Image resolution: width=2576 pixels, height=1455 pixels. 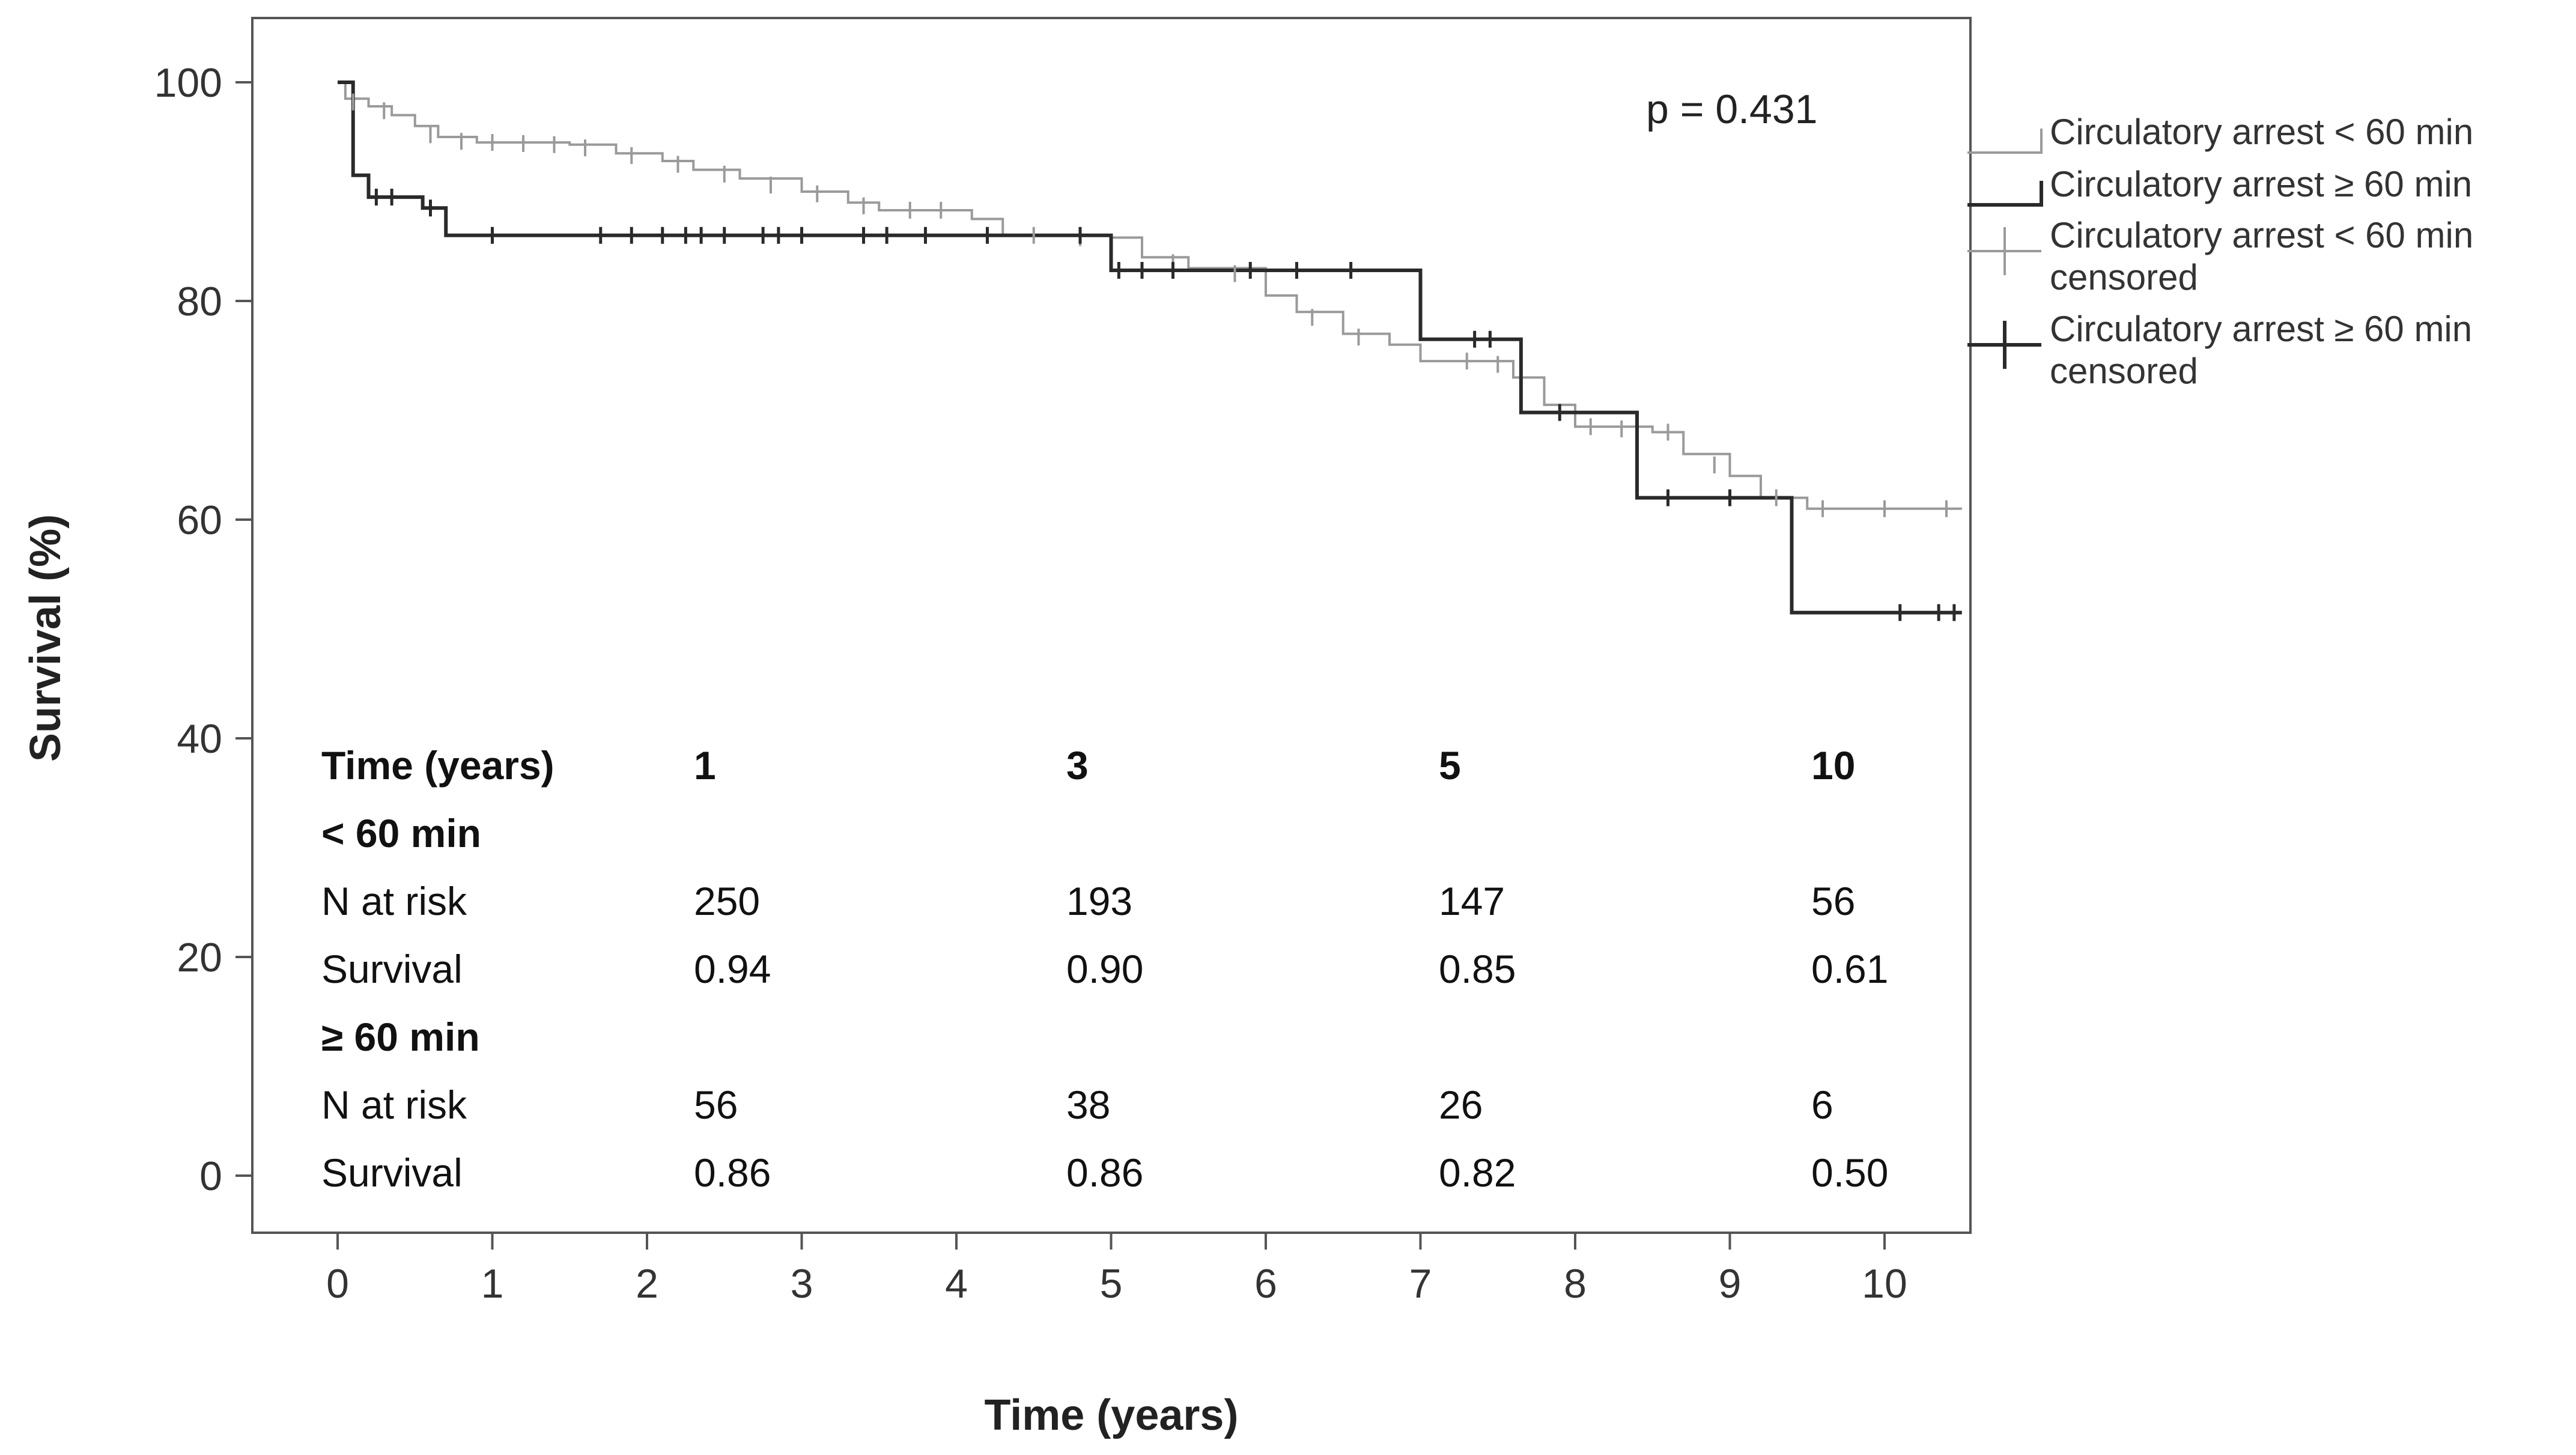 What do you see at coordinates (2261, 132) in the screenshot?
I see `legend-label: Circulatory arrest < 60 min` at bounding box center [2261, 132].